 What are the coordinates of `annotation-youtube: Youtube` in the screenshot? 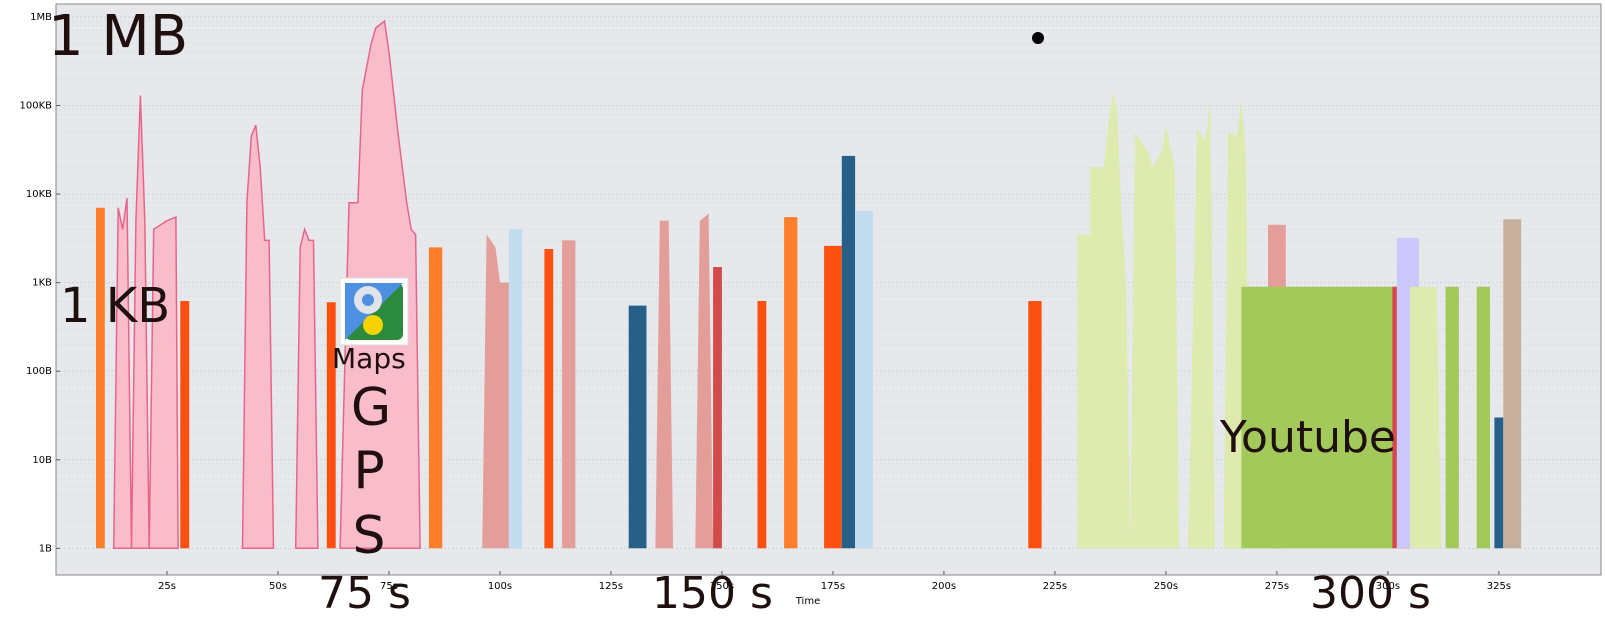 It's located at (1307, 437).